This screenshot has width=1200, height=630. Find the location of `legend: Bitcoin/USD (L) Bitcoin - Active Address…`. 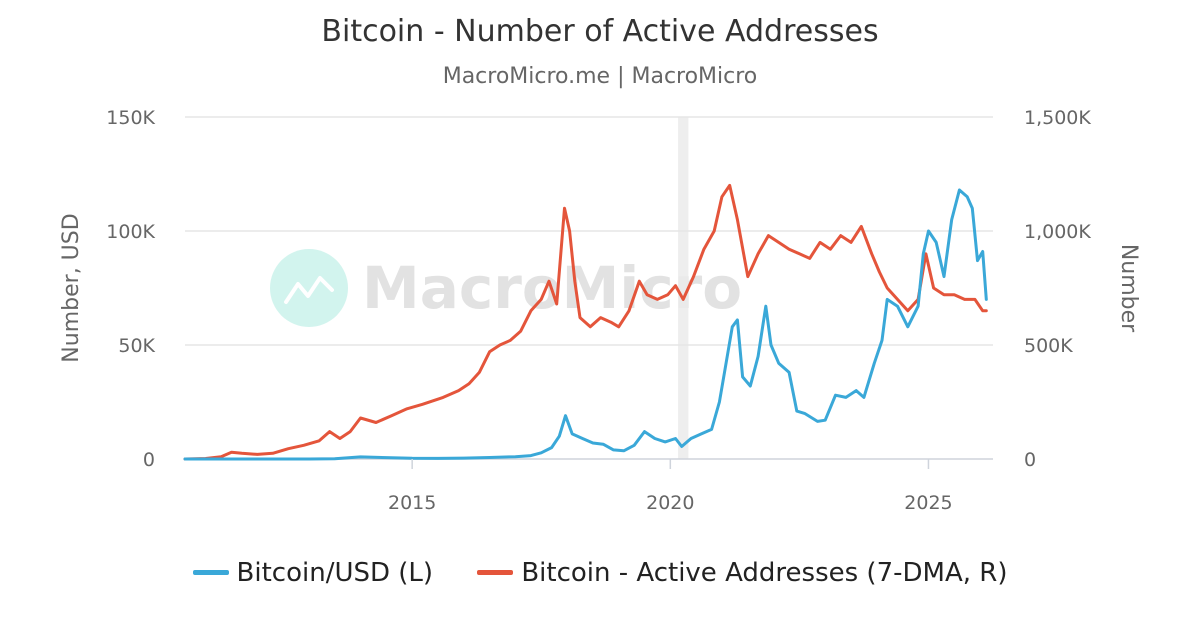

legend: Bitcoin/USD (L) Bitcoin - Active Address… is located at coordinates (600, 570).